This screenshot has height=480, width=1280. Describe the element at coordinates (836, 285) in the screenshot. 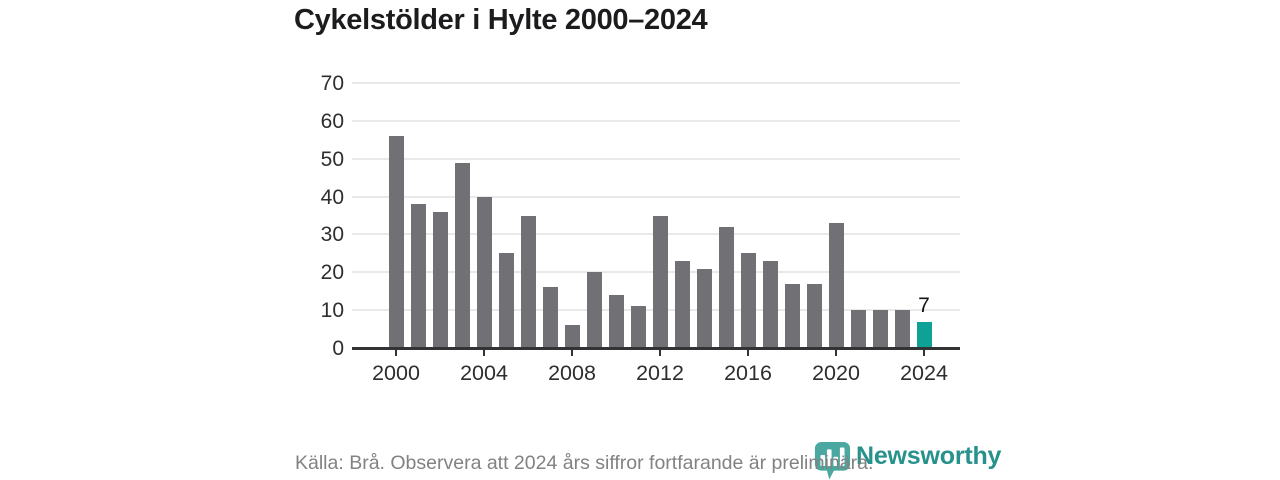

I see `bar-2020` at that location.